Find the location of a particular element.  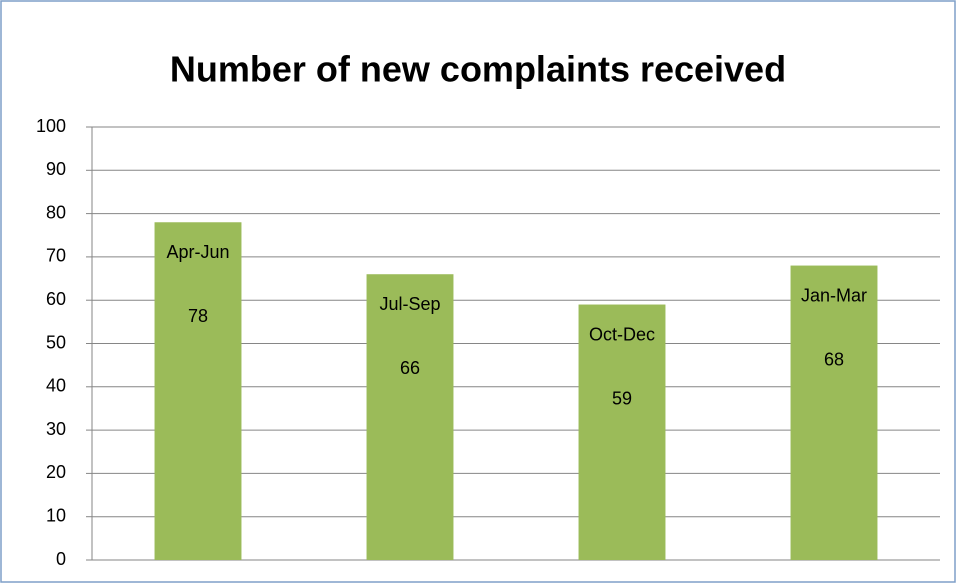

y-tick-label: 70 is located at coordinates (56, 256).